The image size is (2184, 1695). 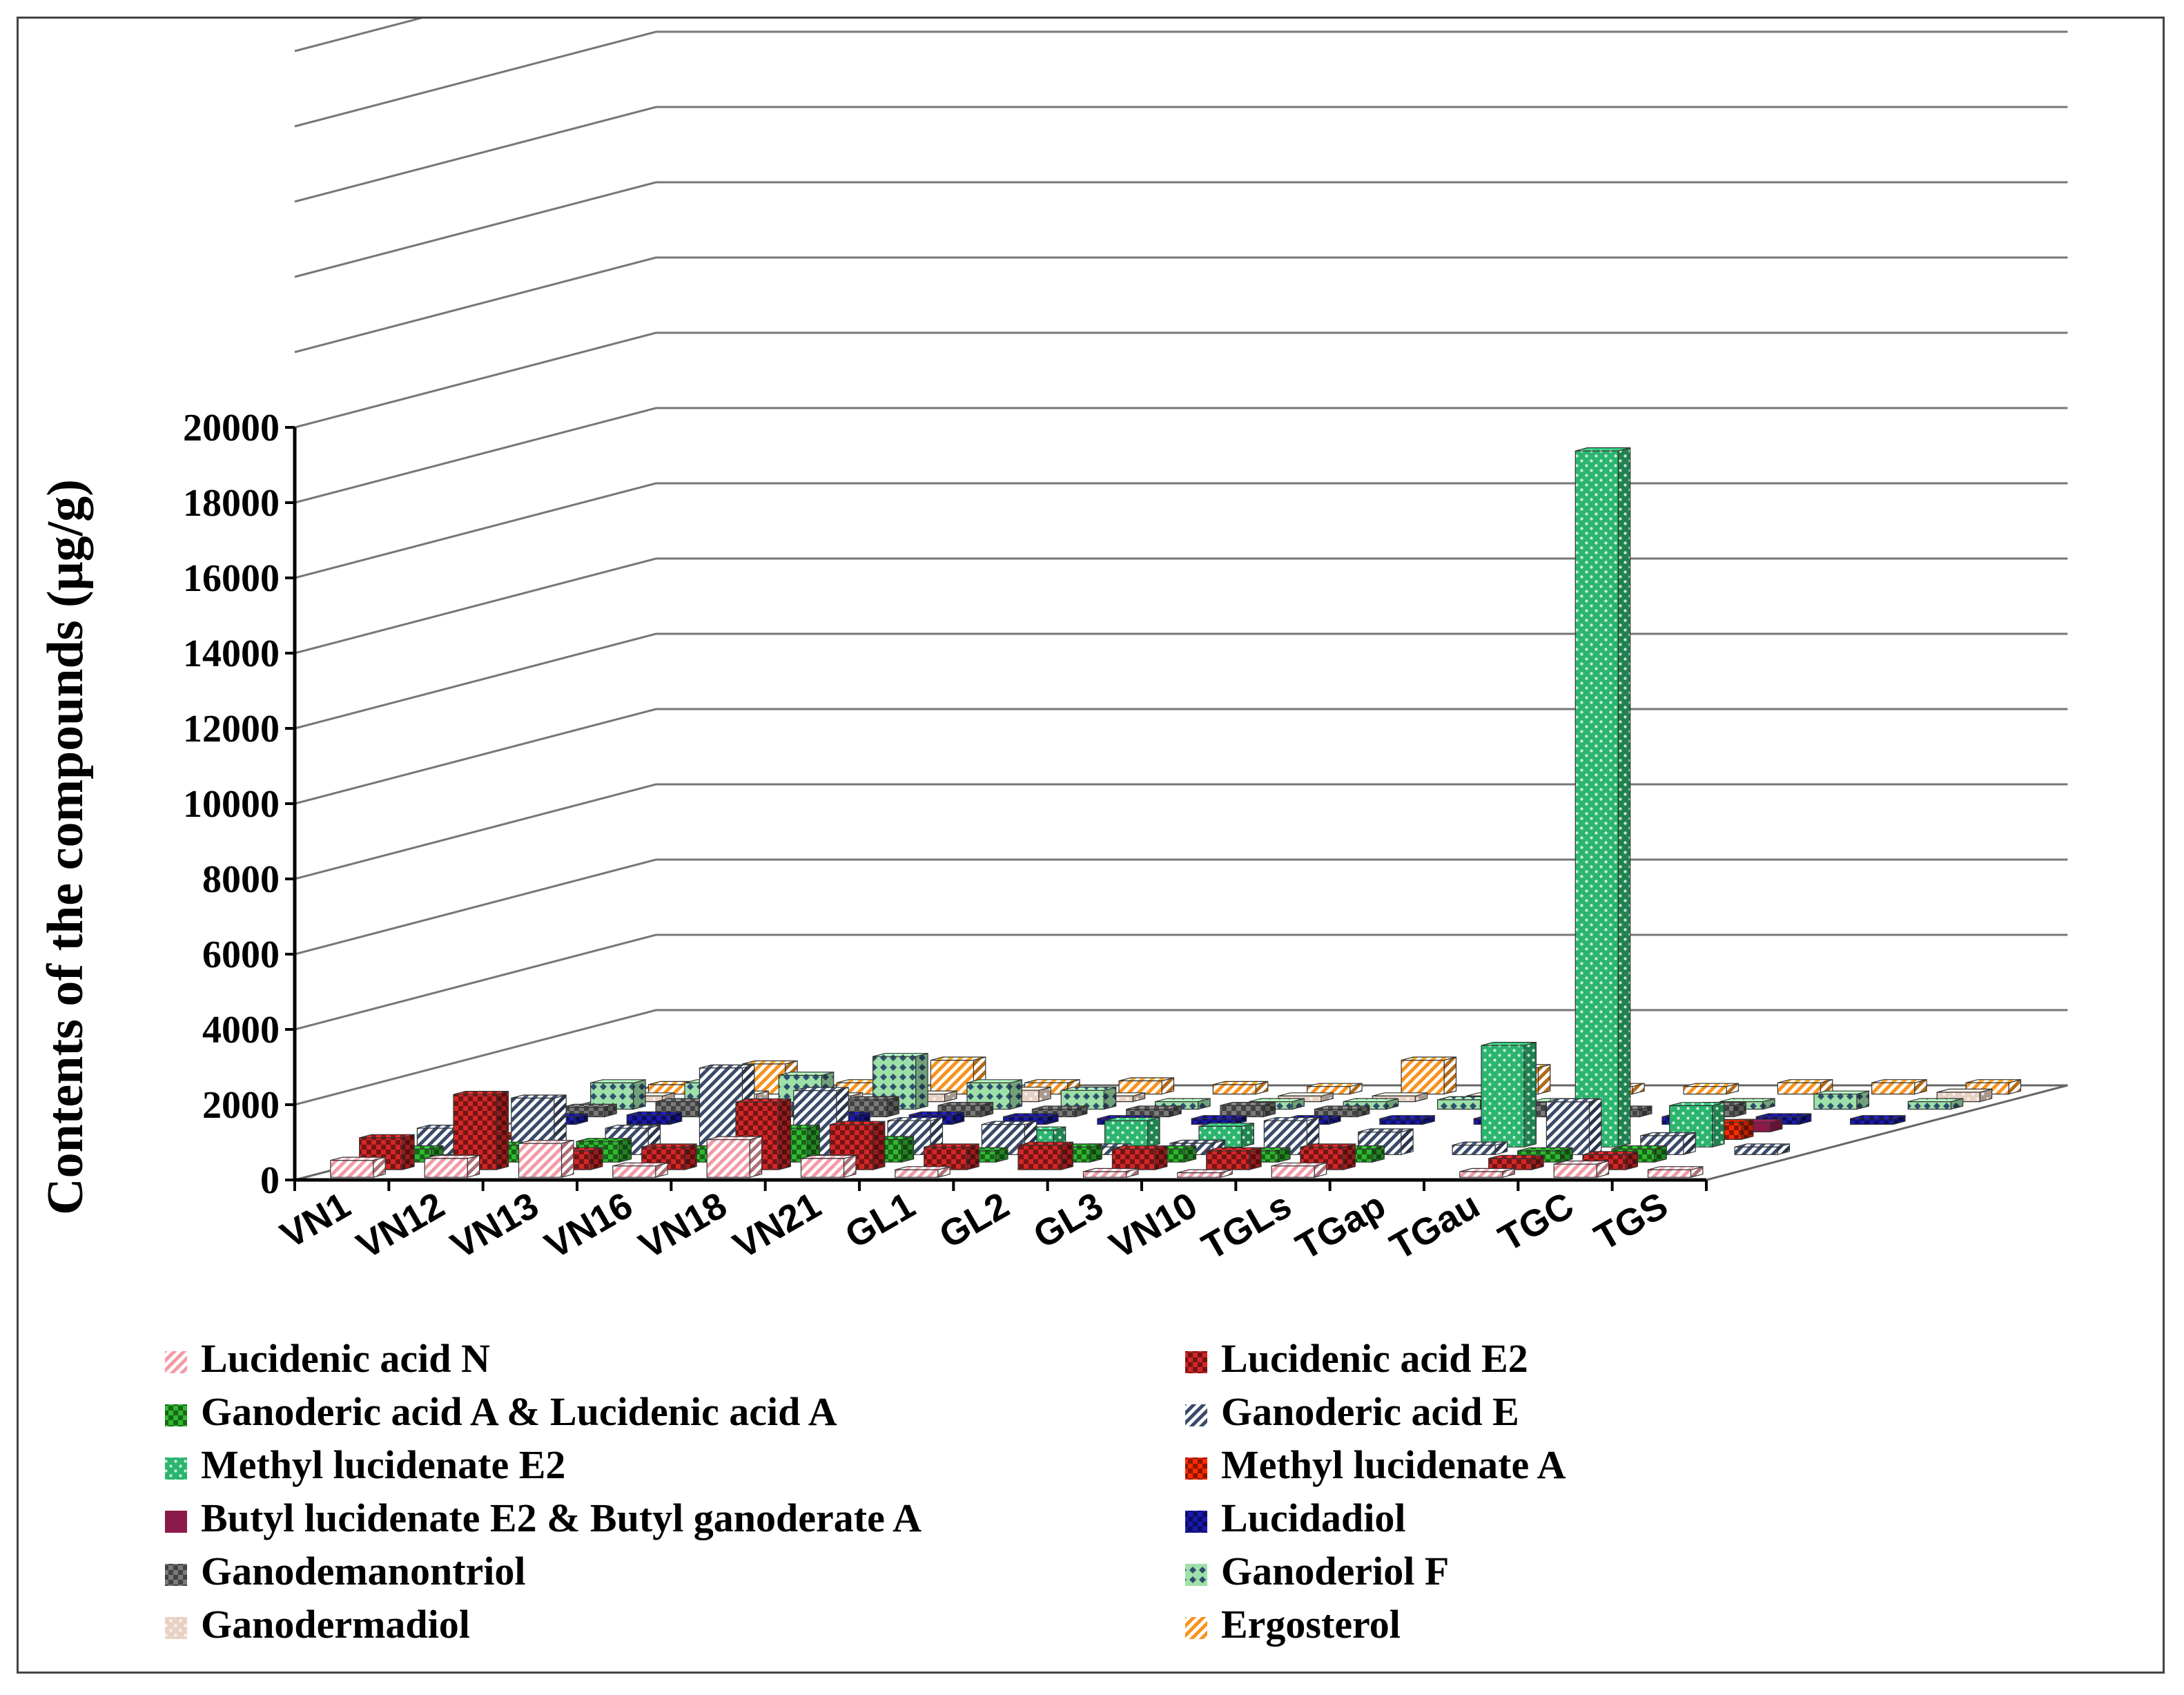 I want to click on bar-ergosterol-tgau, so click(x=1805, y=1086).